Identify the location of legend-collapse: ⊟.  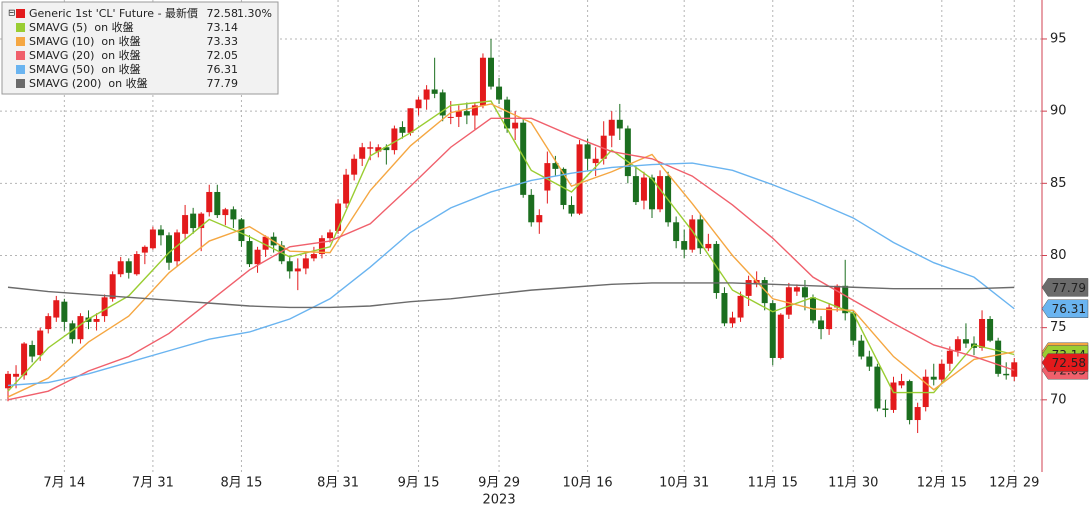
(12, 14).